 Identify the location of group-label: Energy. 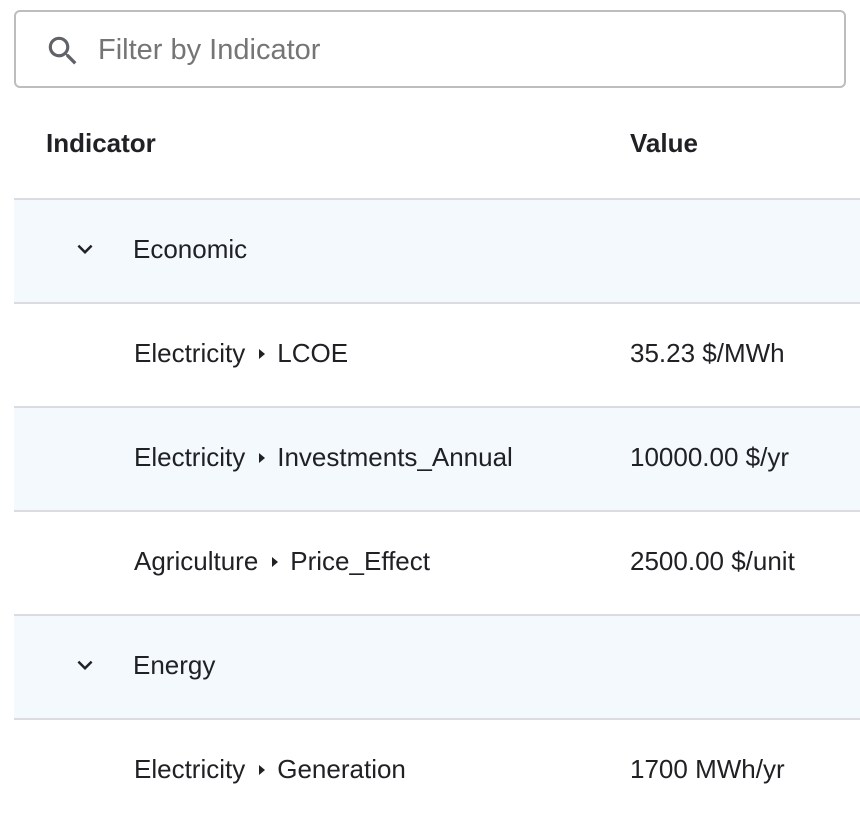
(174, 665).